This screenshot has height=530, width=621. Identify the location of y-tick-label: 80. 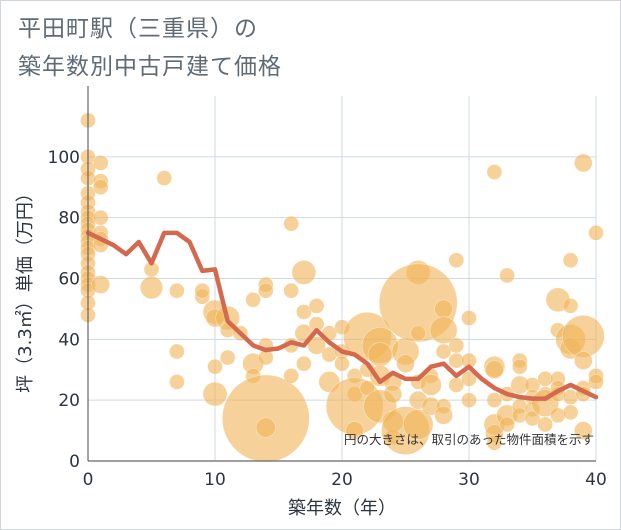
(69, 219).